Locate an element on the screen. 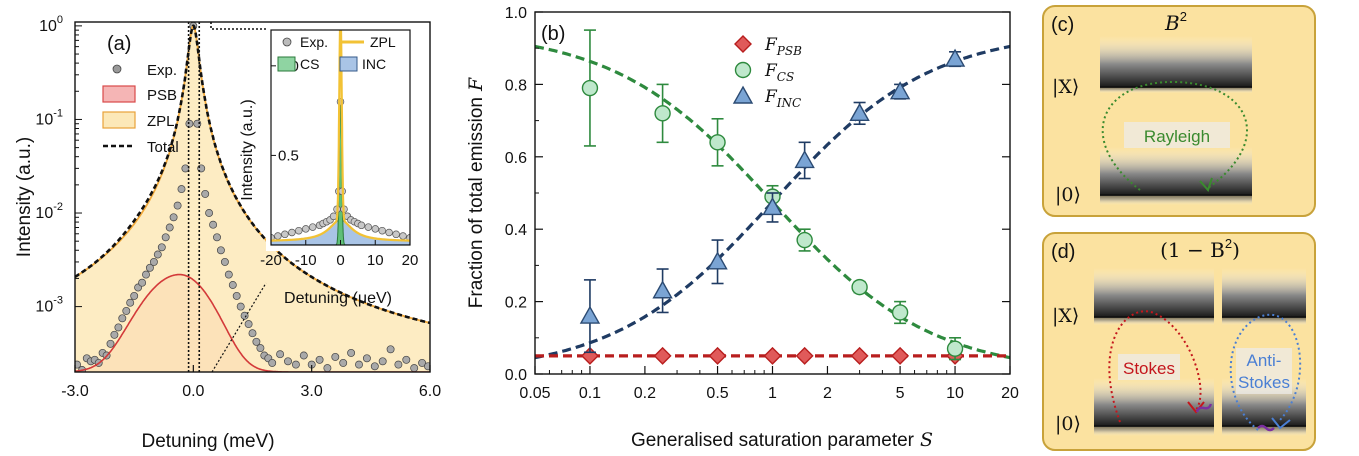 This screenshot has height=456, width=1359. inset-xlabel: Detuning (μeV) is located at coordinates (338, 298).